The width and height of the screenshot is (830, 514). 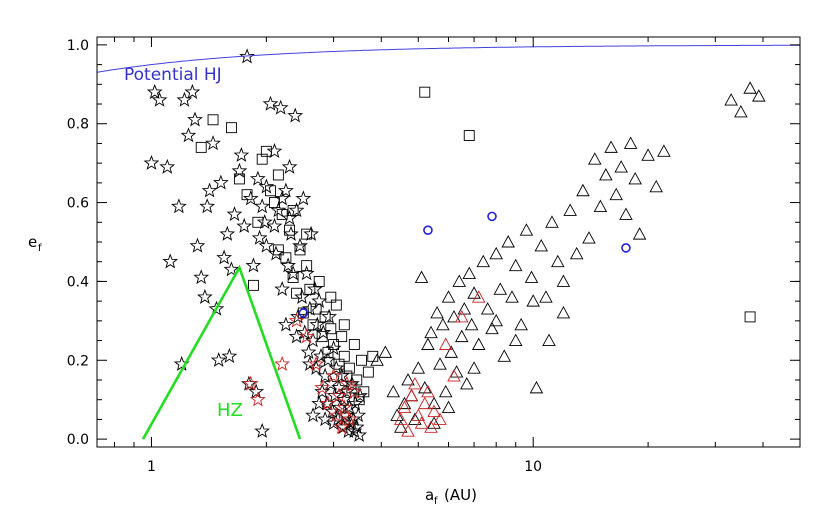 What do you see at coordinates (436, 501) in the screenshot?
I see `x-axis-label-subscript: f` at bounding box center [436, 501].